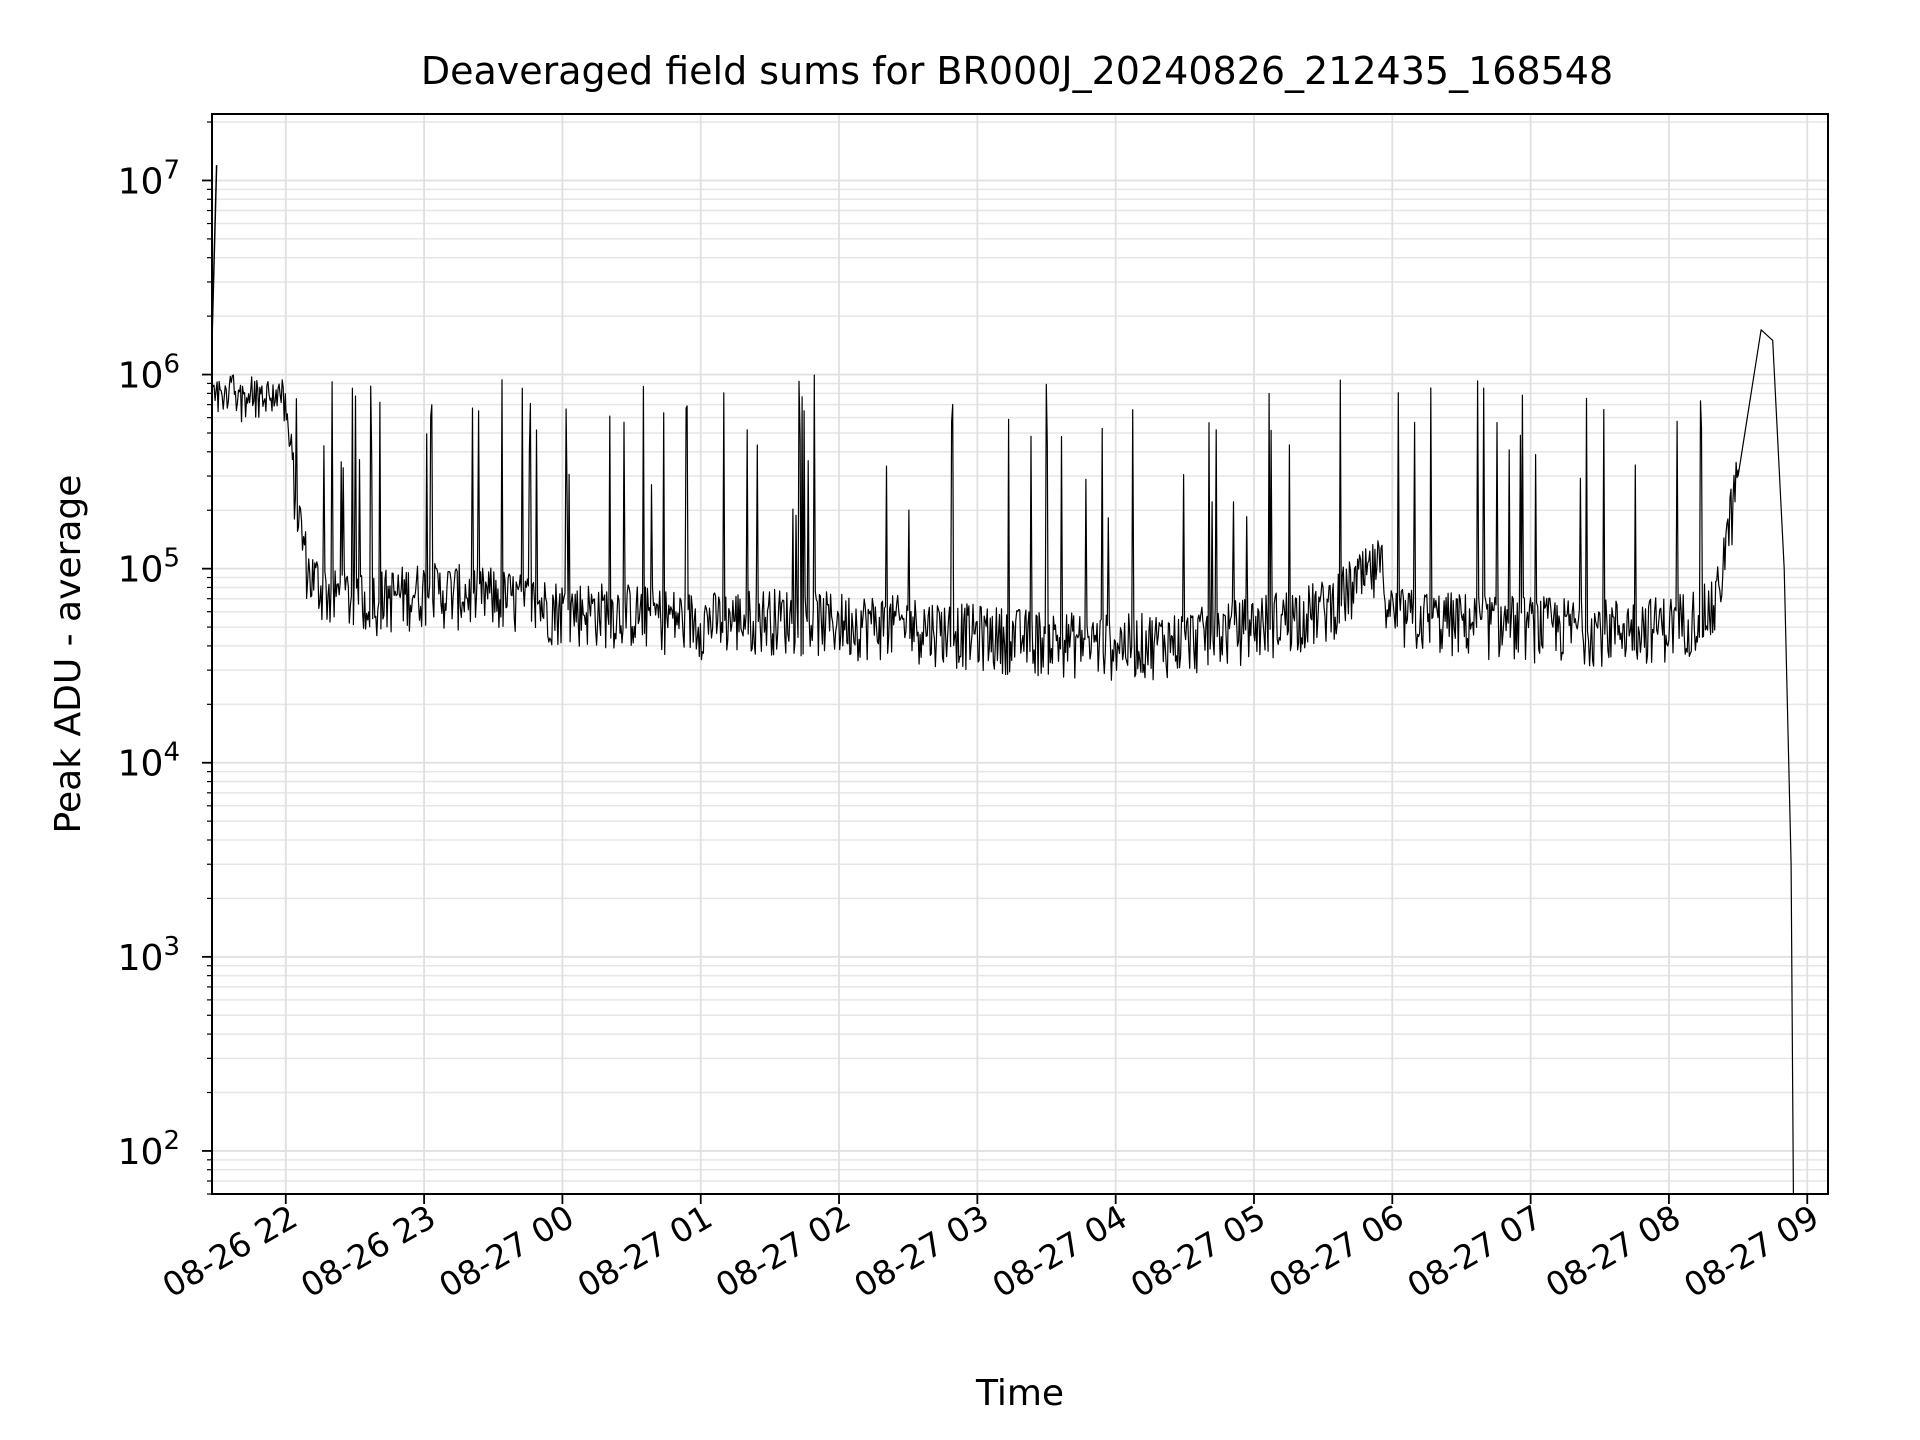  I want to click on x-axis-label: Time, so click(1019, 1393).